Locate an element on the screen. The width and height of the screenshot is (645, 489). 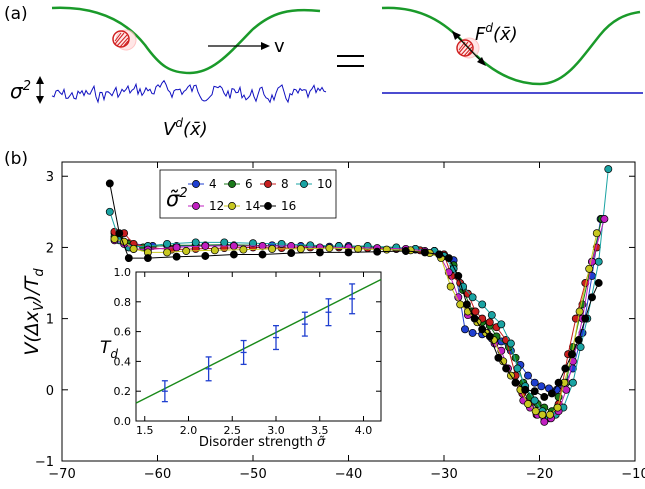
legend-label: 4 is located at coordinates (213, 184).